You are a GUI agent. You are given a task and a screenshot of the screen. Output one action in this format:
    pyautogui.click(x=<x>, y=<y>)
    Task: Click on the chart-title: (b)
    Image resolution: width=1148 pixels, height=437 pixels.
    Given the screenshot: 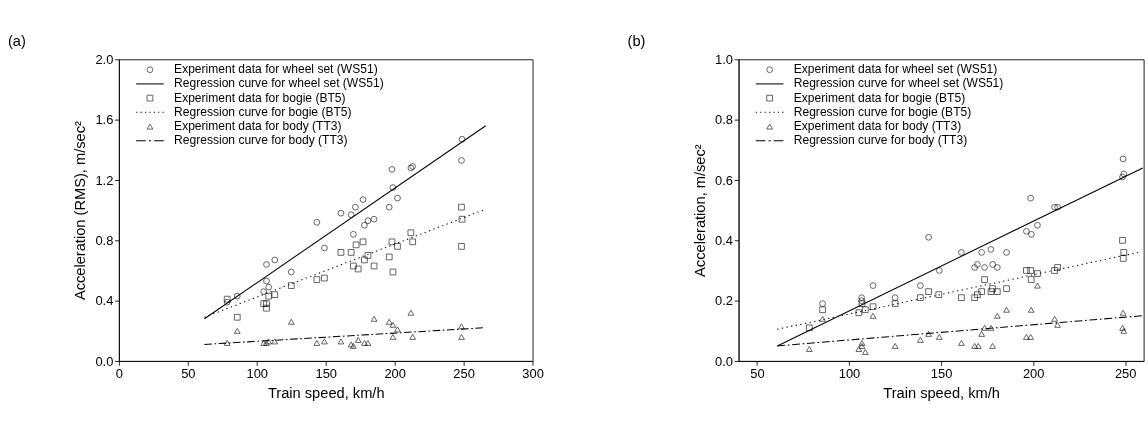 What is the action you would take?
    pyautogui.click(x=636, y=41)
    